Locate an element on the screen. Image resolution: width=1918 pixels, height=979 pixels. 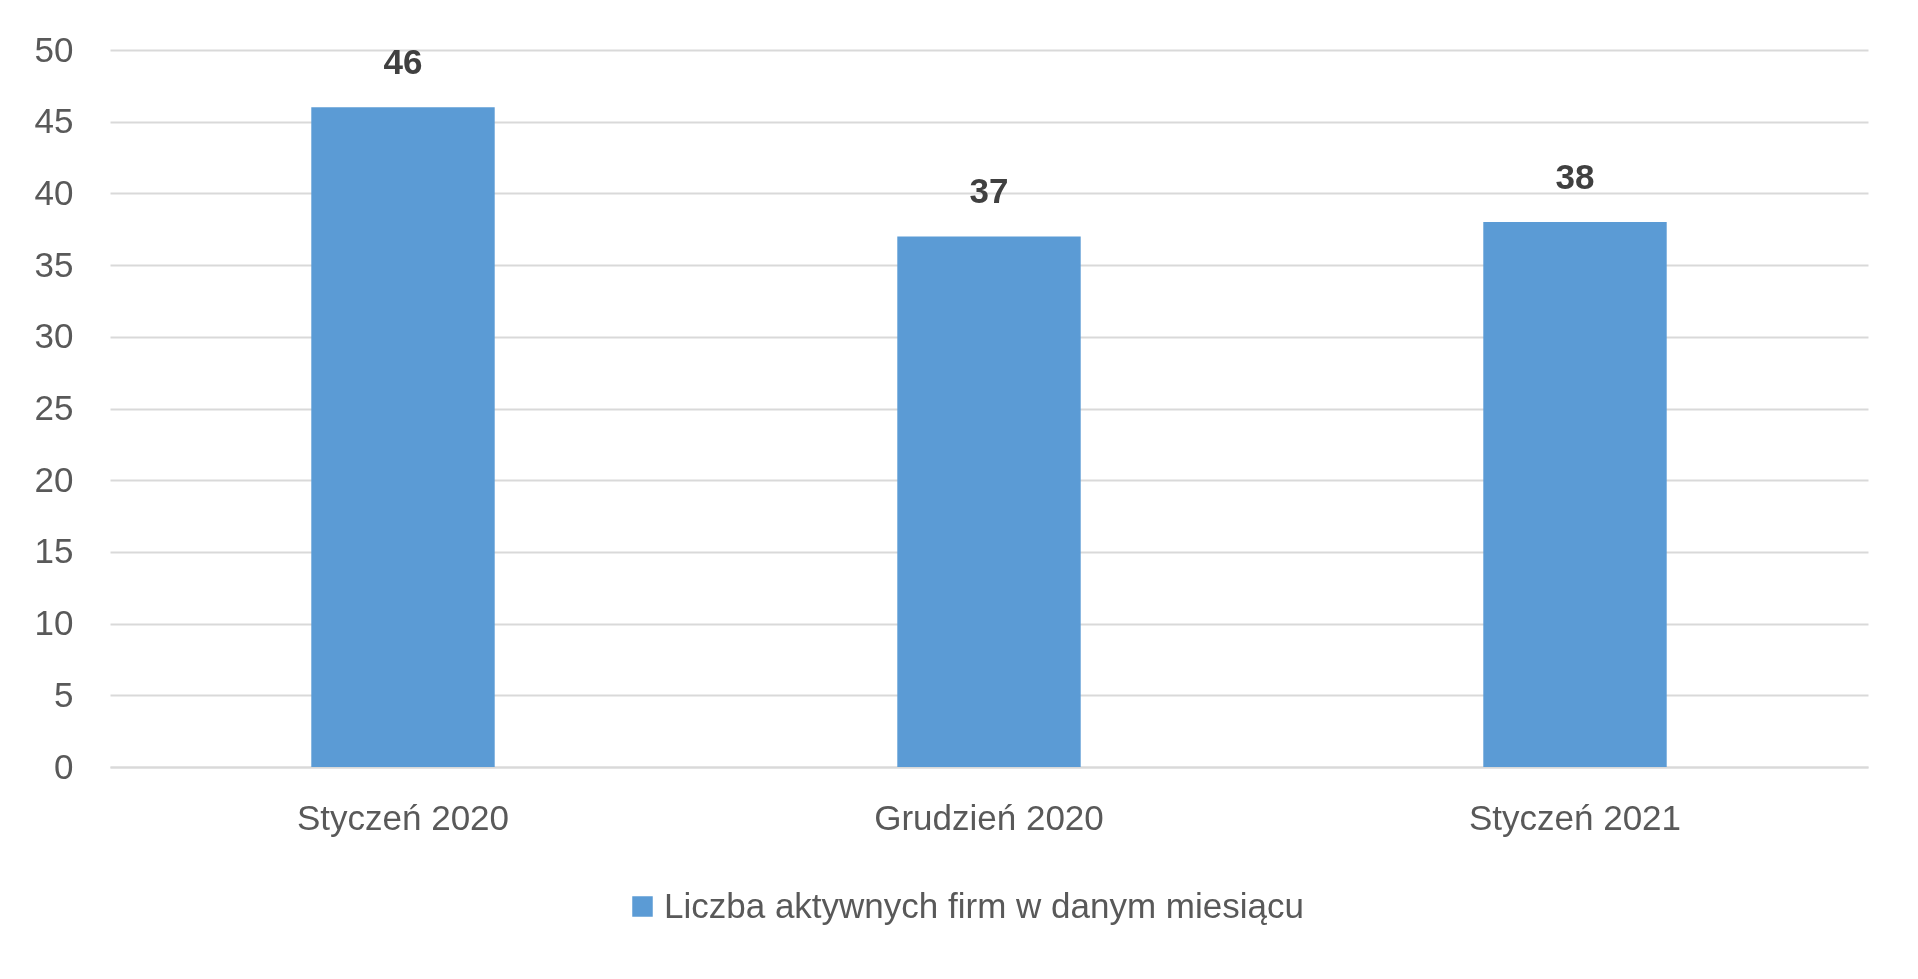
x-tick-label: Styczeń 2021 is located at coordinates (1575, 817).